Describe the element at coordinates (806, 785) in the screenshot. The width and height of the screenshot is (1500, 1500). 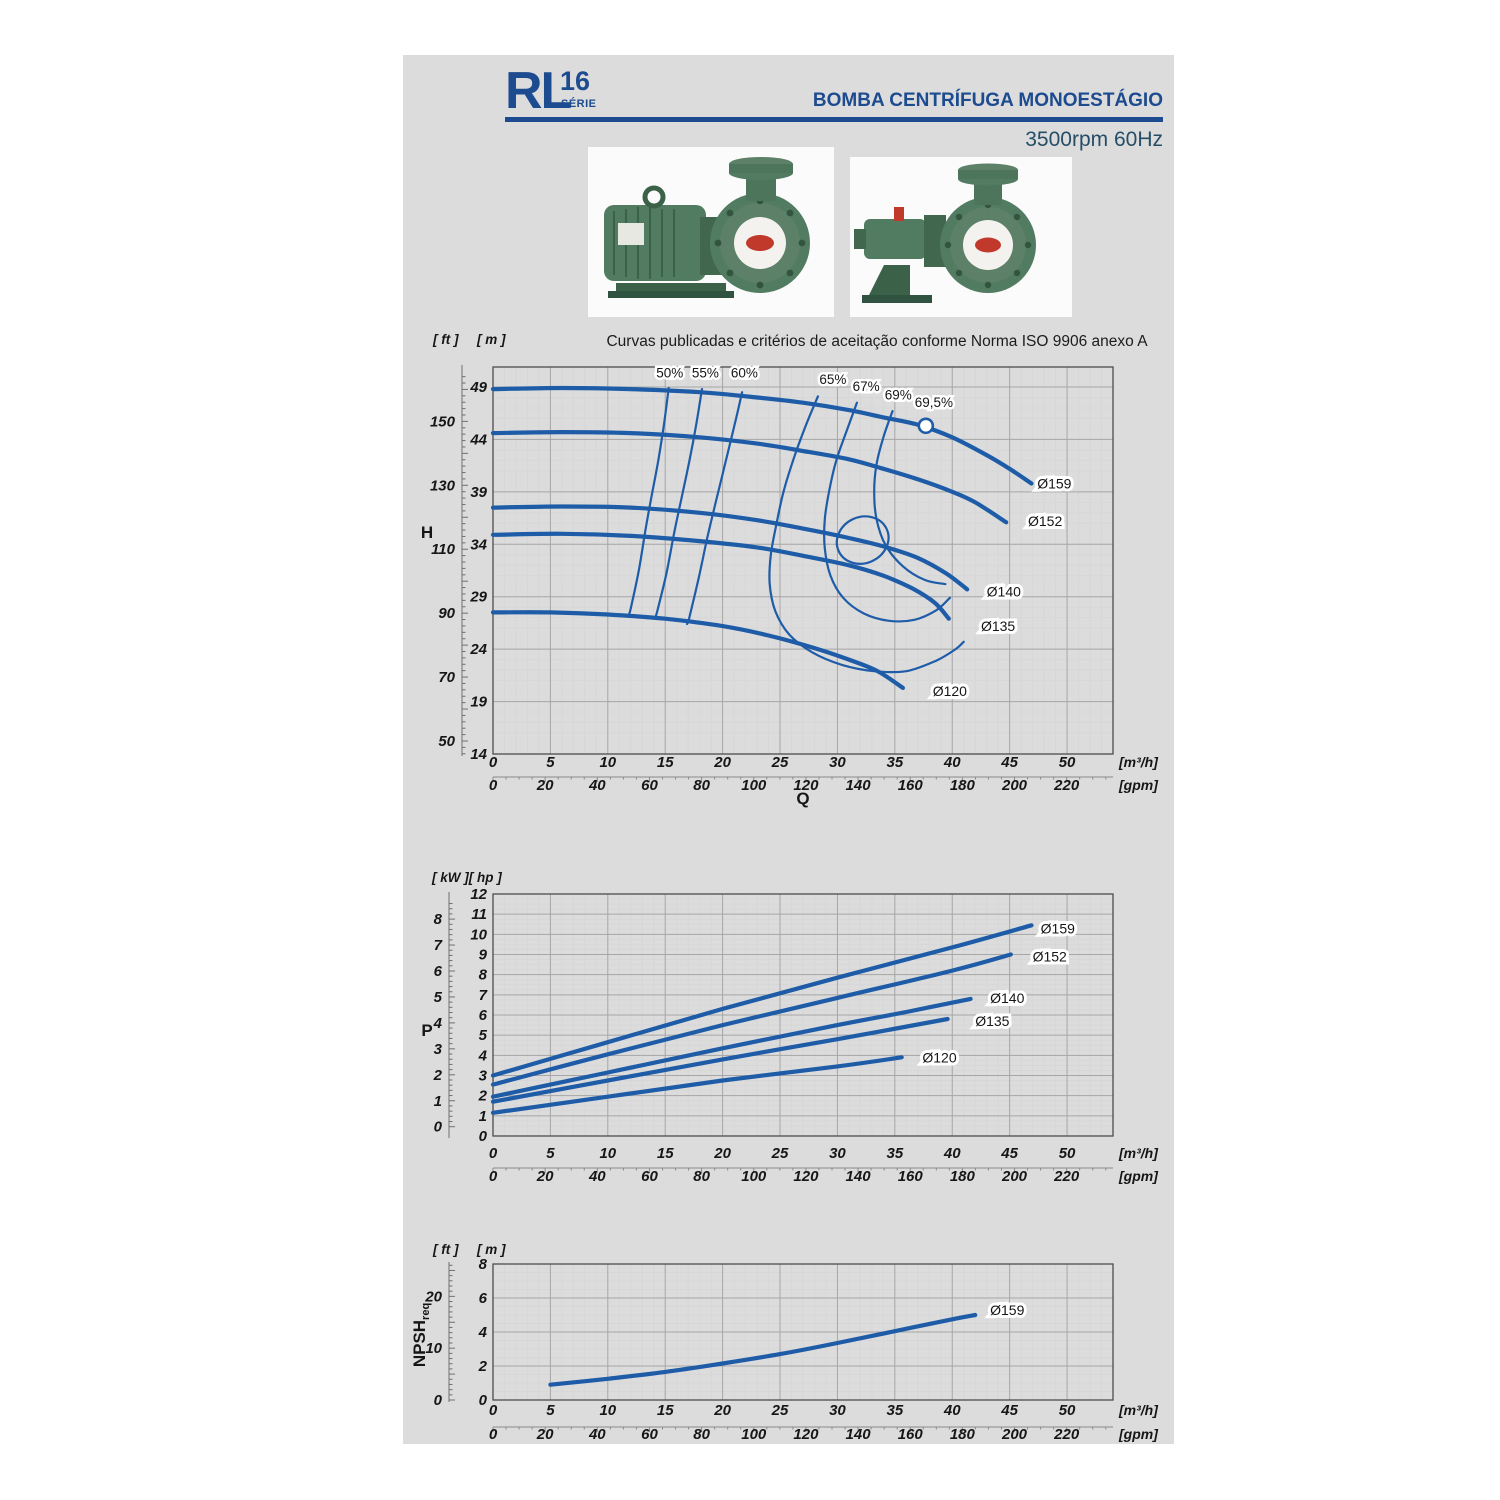
I see `hq-xtick-gpm: 120` at that location.